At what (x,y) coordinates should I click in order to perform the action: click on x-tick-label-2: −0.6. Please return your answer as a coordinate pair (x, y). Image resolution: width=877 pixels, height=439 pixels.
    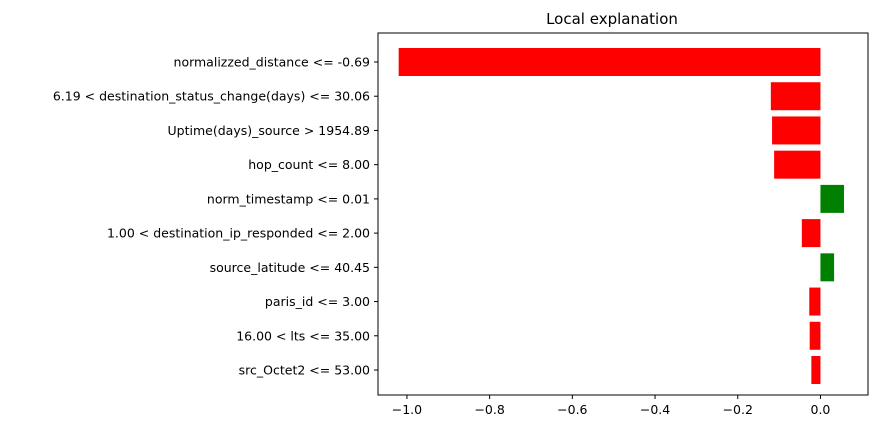
    Looking at the image, I should click on (572, 409).